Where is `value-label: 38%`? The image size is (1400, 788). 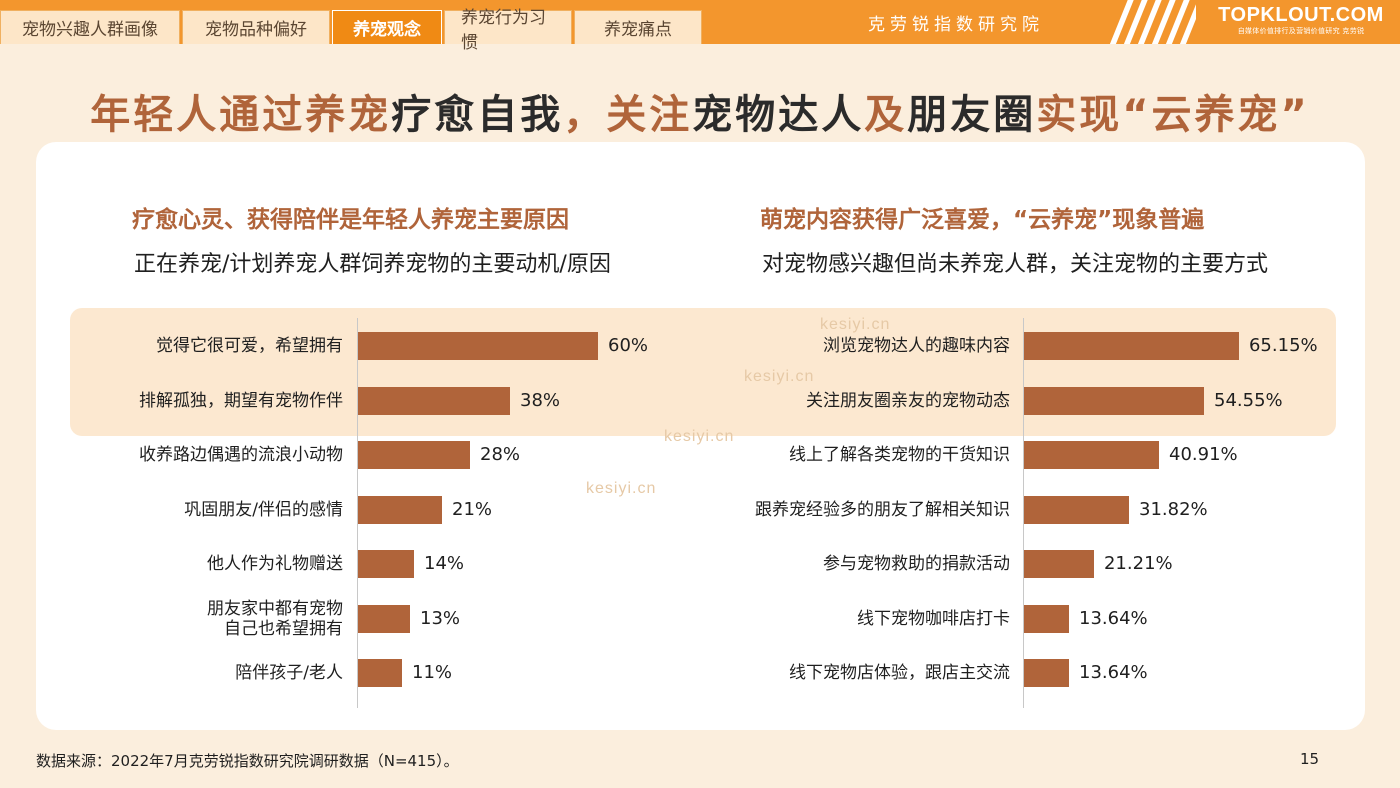 value-label: 38% is located at coordinates (540, 400).